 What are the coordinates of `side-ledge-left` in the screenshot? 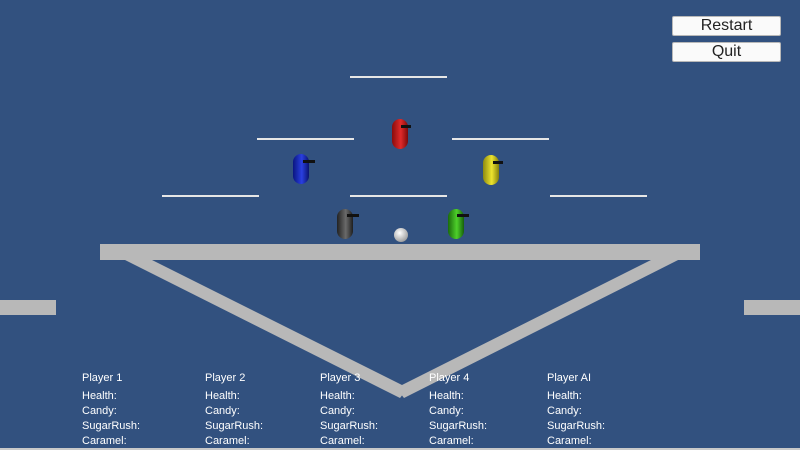 It's located at (28, 307).